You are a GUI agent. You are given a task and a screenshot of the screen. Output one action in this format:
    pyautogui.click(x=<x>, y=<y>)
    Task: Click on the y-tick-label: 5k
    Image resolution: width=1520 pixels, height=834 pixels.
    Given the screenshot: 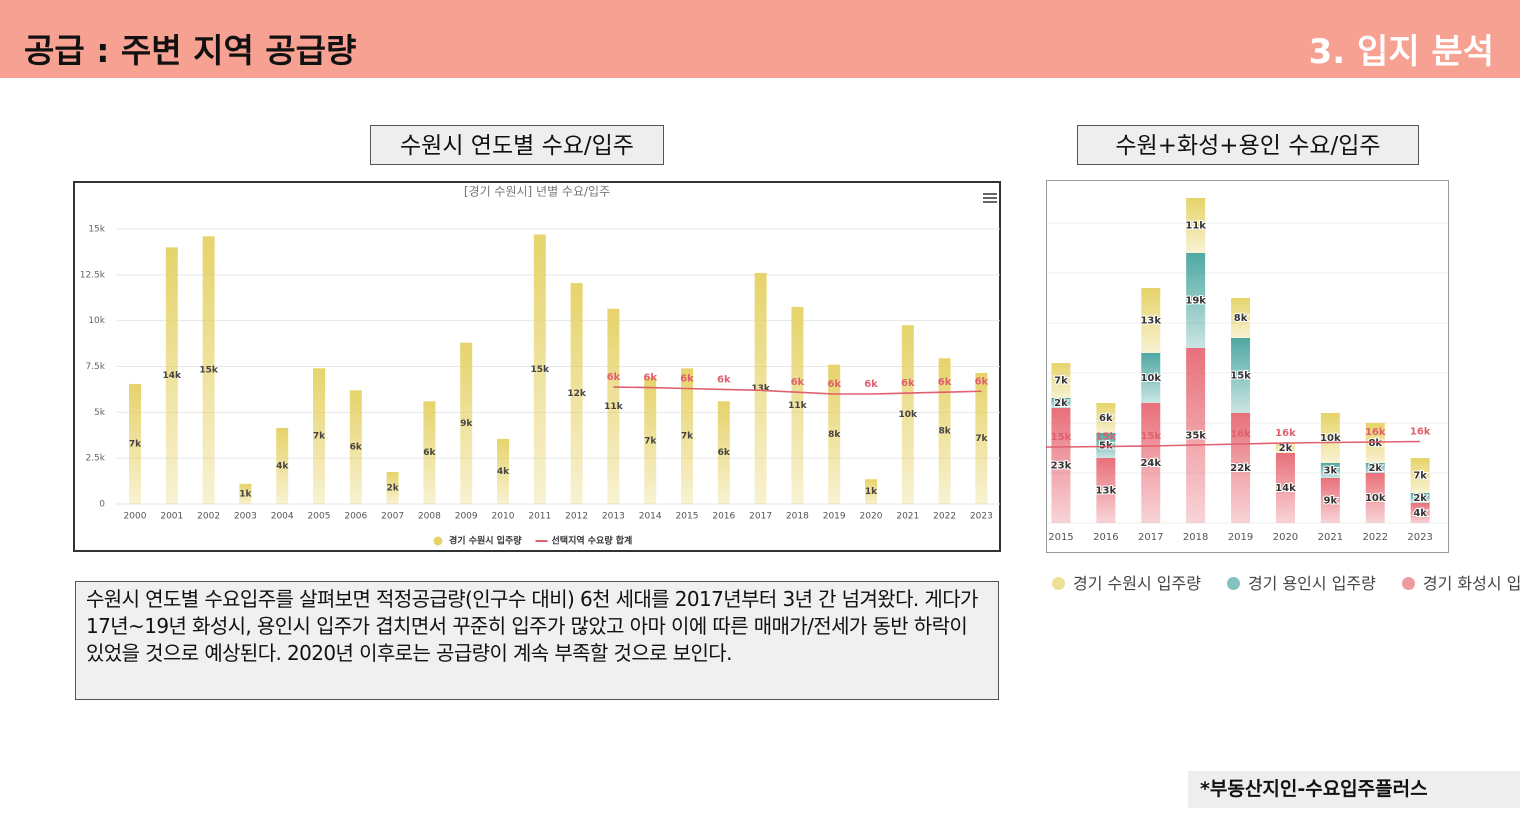 What is the action you would take?
    pyautogui.click(x=100, y=413)
    